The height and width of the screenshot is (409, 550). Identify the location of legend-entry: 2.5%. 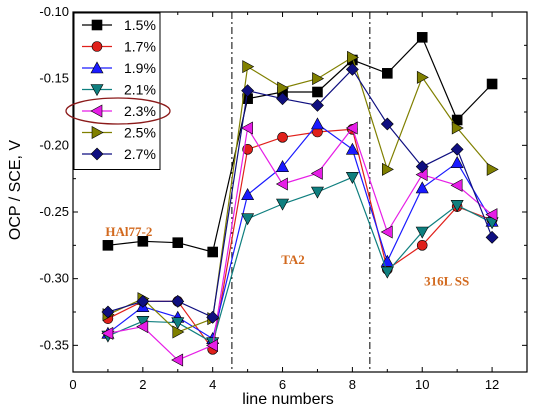
(119, 133).